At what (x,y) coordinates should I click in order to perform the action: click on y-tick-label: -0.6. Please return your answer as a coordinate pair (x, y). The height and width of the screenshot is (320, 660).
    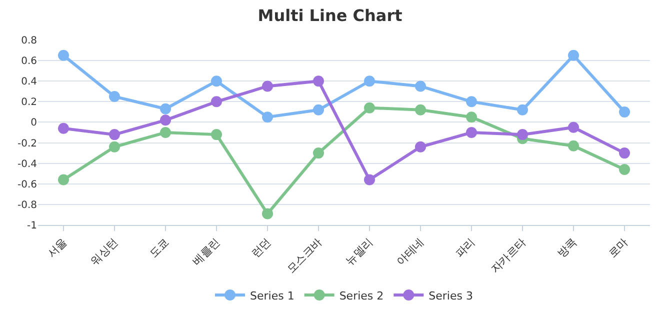
    Looking at the image, I should click on (27, 184).